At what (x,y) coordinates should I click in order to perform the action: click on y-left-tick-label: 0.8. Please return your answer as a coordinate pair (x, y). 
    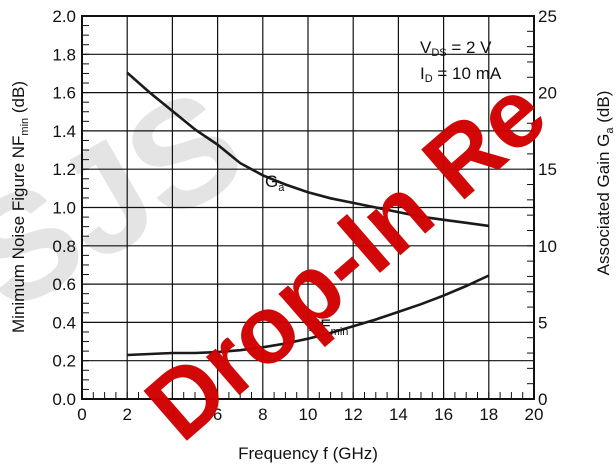
    Looking at the image, I should click on (64, 246).